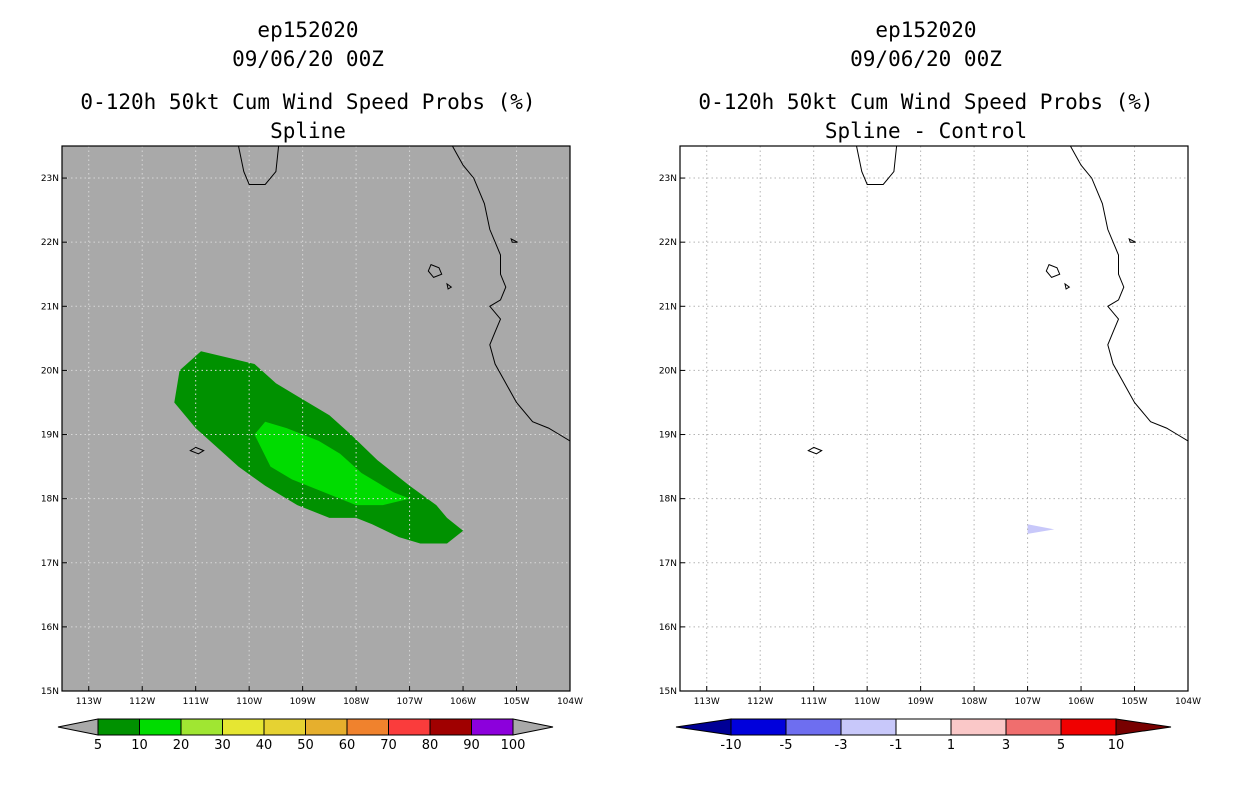 Image resolution: width=1236 pixels, height=800 pixels. I want to click on colorbar-label: 50, so click(305, 745).